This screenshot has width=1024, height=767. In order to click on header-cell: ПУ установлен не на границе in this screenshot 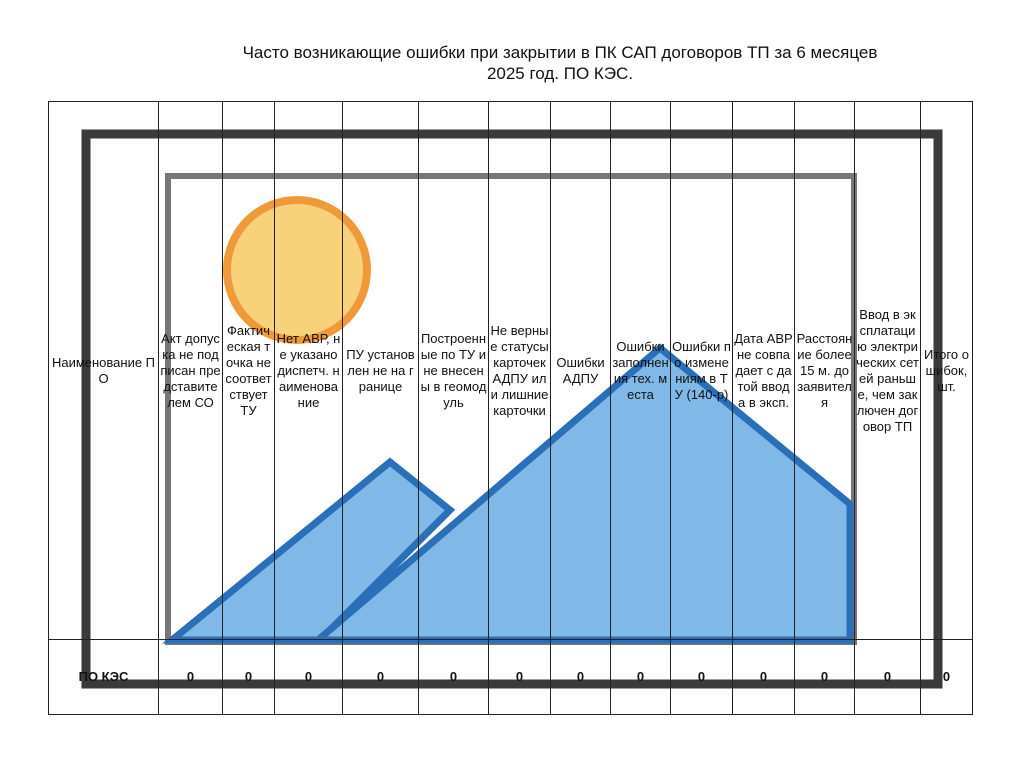, I will do `click(380, 370)`.